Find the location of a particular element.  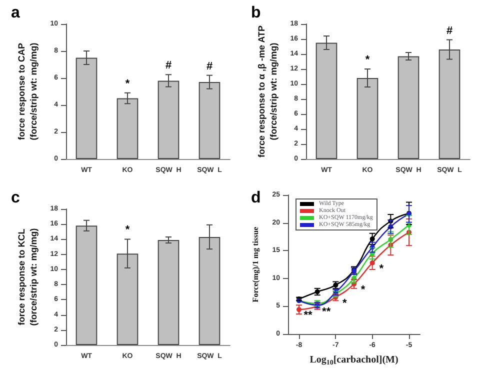

y-axis-title: force response to α ,β -me ATP (force/strip wt: mg/mg) is located at coordinates (267, 91).